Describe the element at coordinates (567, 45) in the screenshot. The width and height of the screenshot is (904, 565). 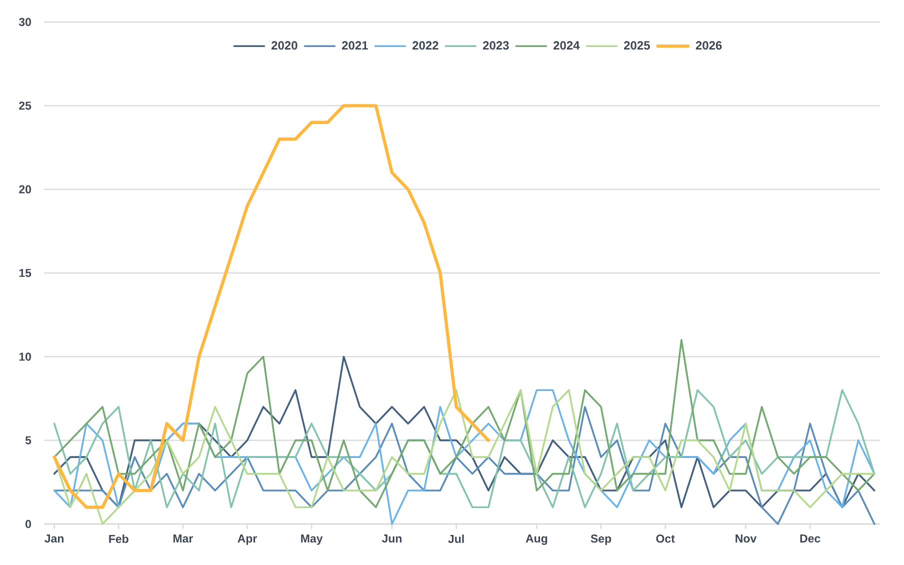
I see `legend-label: 2024` at that location.